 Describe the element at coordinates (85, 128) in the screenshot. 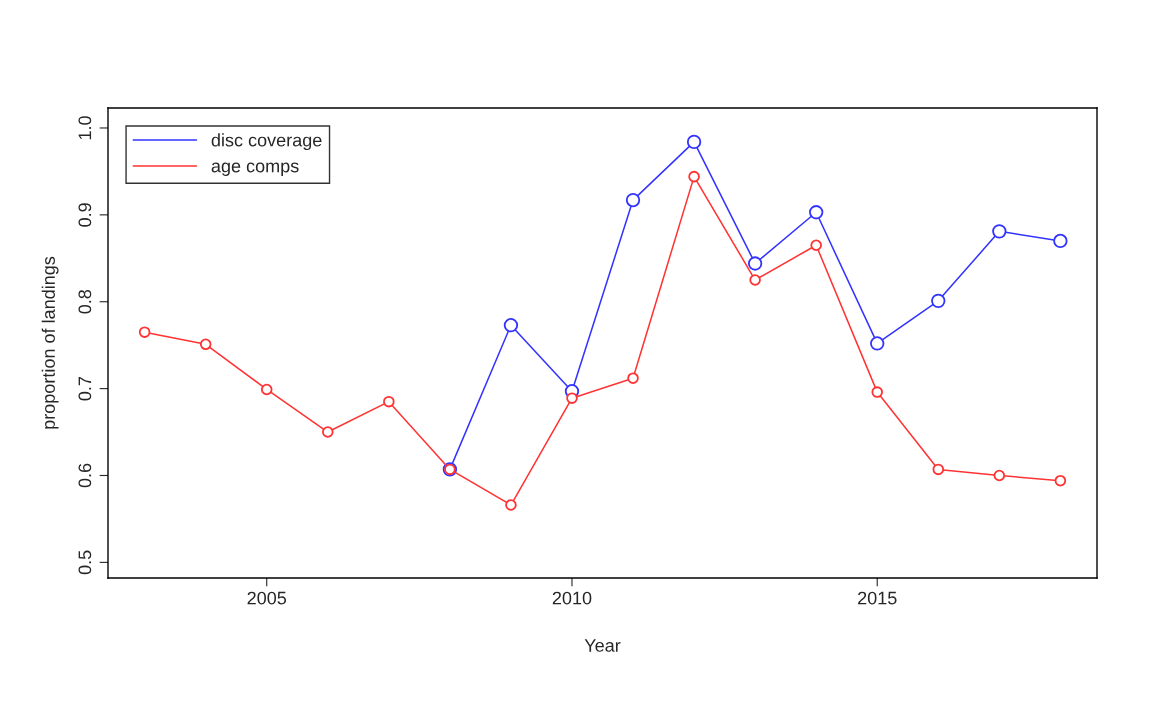

I see `y-tick-label: 1.0` at that location.